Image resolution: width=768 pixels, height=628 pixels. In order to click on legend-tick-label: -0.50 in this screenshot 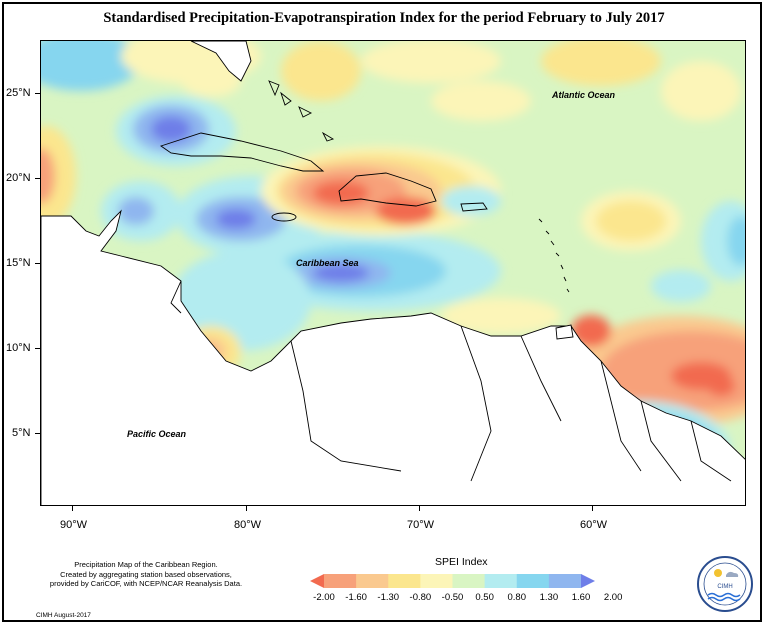, I will do `click(452, 597)`.